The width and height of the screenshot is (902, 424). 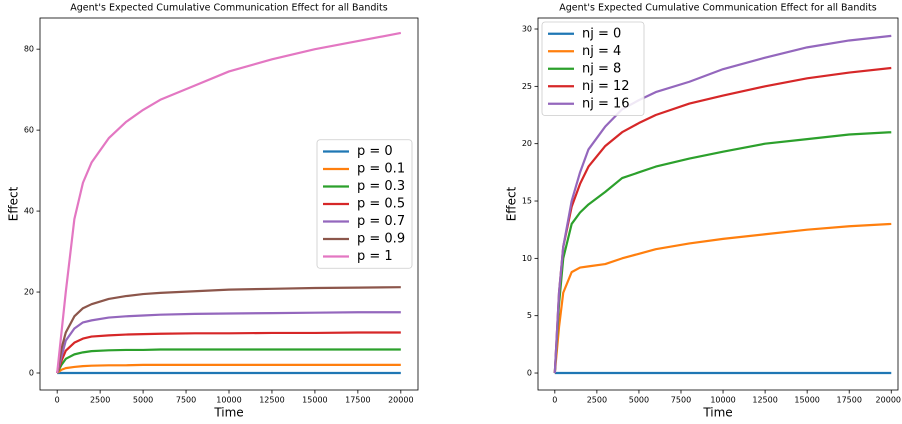 I want to click on legend-label: nj = 0, so click(x=601, y=33).